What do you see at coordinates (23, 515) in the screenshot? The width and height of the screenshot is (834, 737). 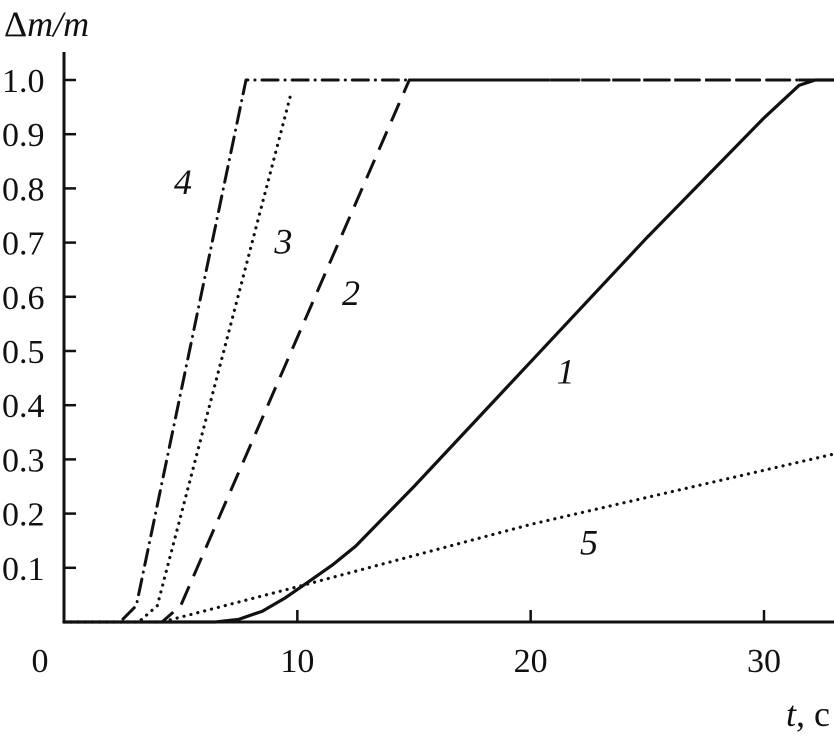 I see `y-tick-label: 0.2` at bounding box center [23, 515].